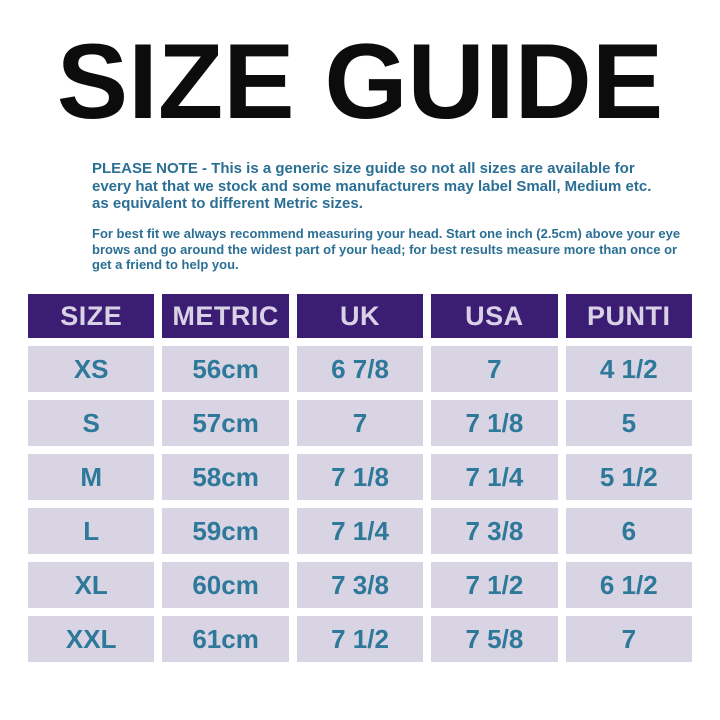  I want to click on table-cell: 57cm, so click(225, 423).